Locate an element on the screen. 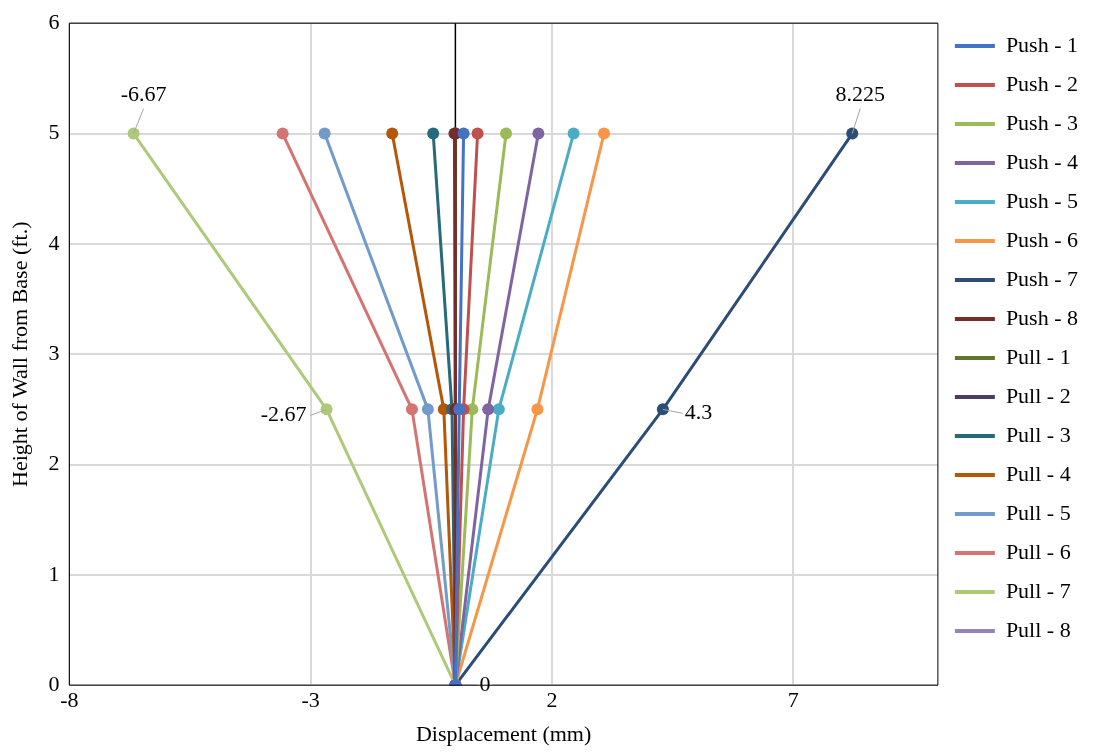 The width and height of the screenshot is (1094, 756). y-tick-label: 0 is located at coordinates (54, 683).